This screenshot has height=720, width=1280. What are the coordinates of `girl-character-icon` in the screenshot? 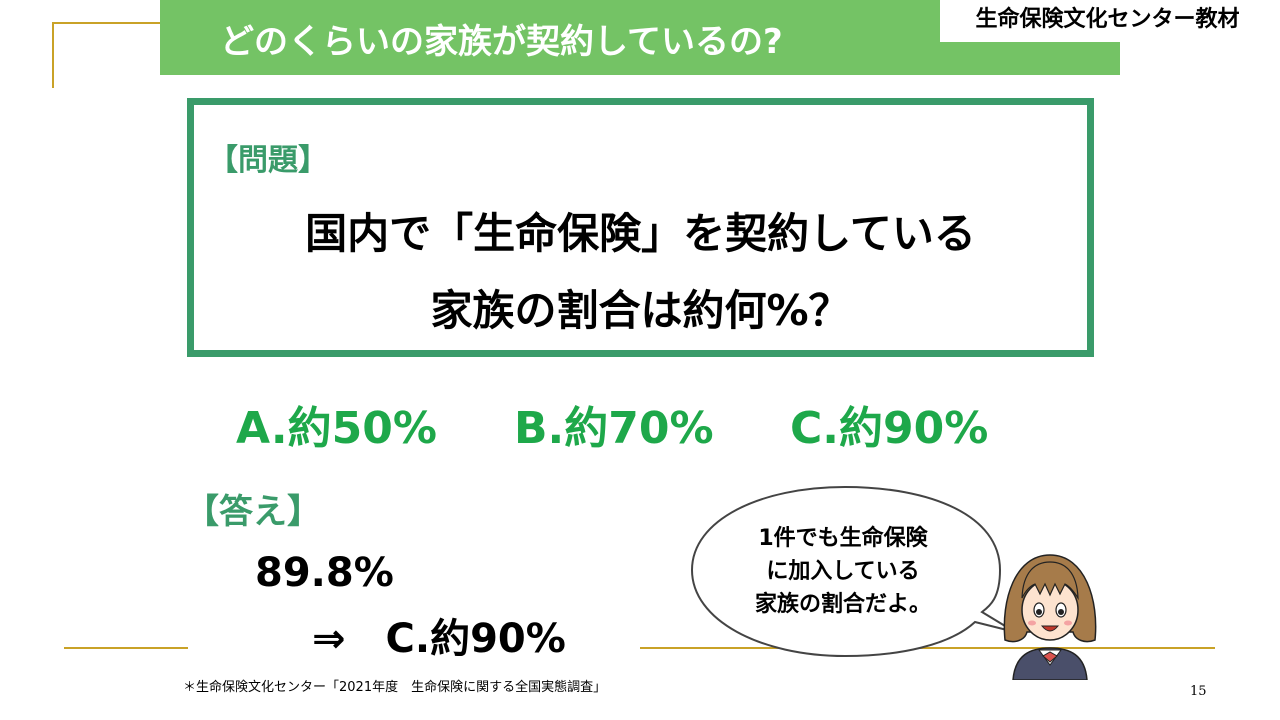 It's located at (1050, 617).